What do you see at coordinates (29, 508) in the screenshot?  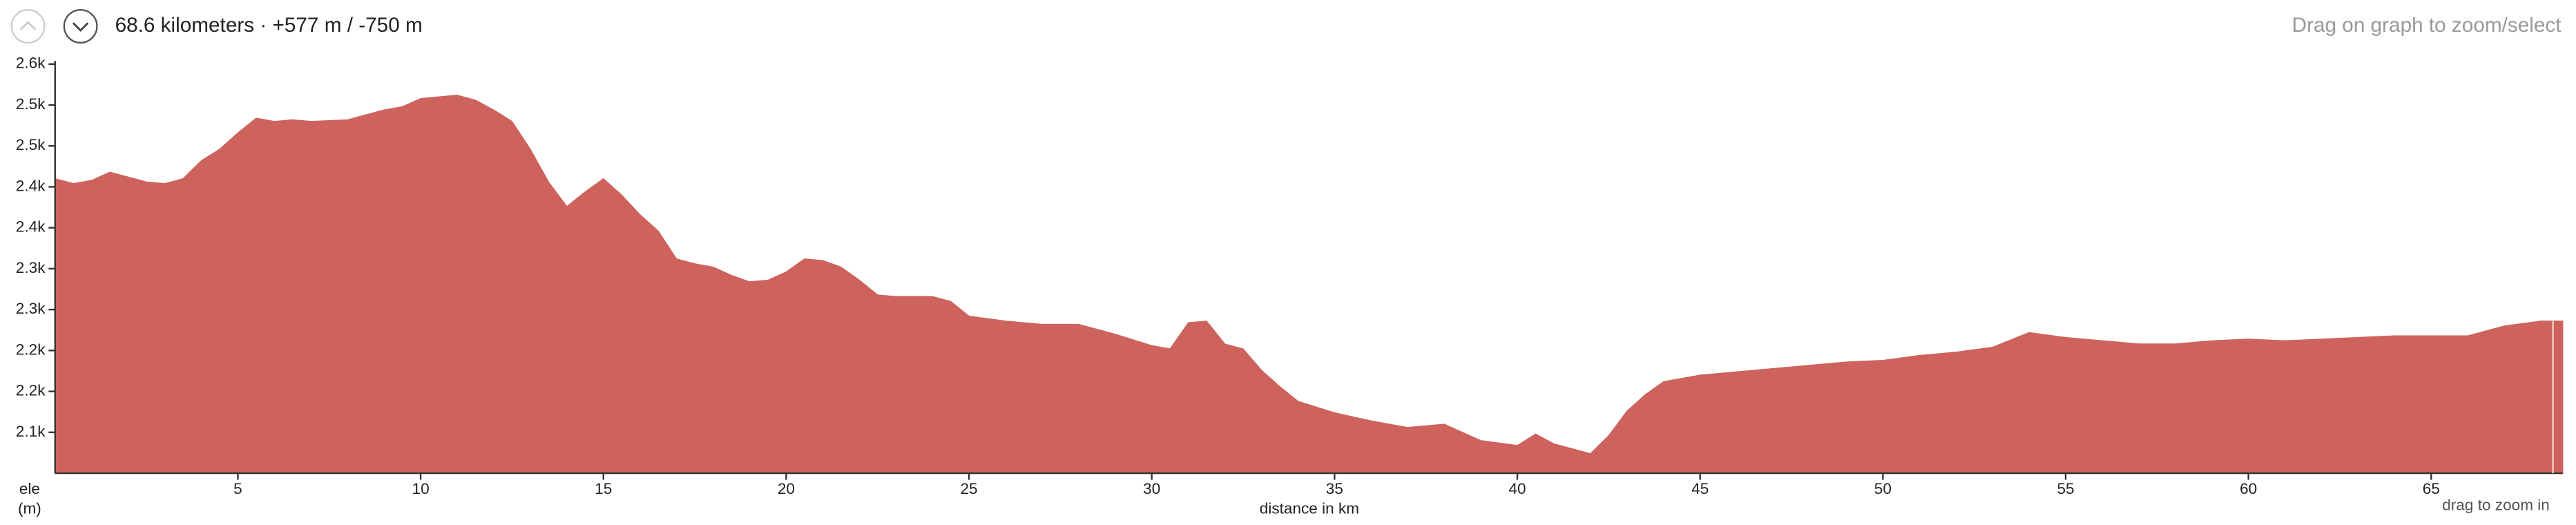 I see `y-axis-unit: (m)` at bounding box center [29, 508].